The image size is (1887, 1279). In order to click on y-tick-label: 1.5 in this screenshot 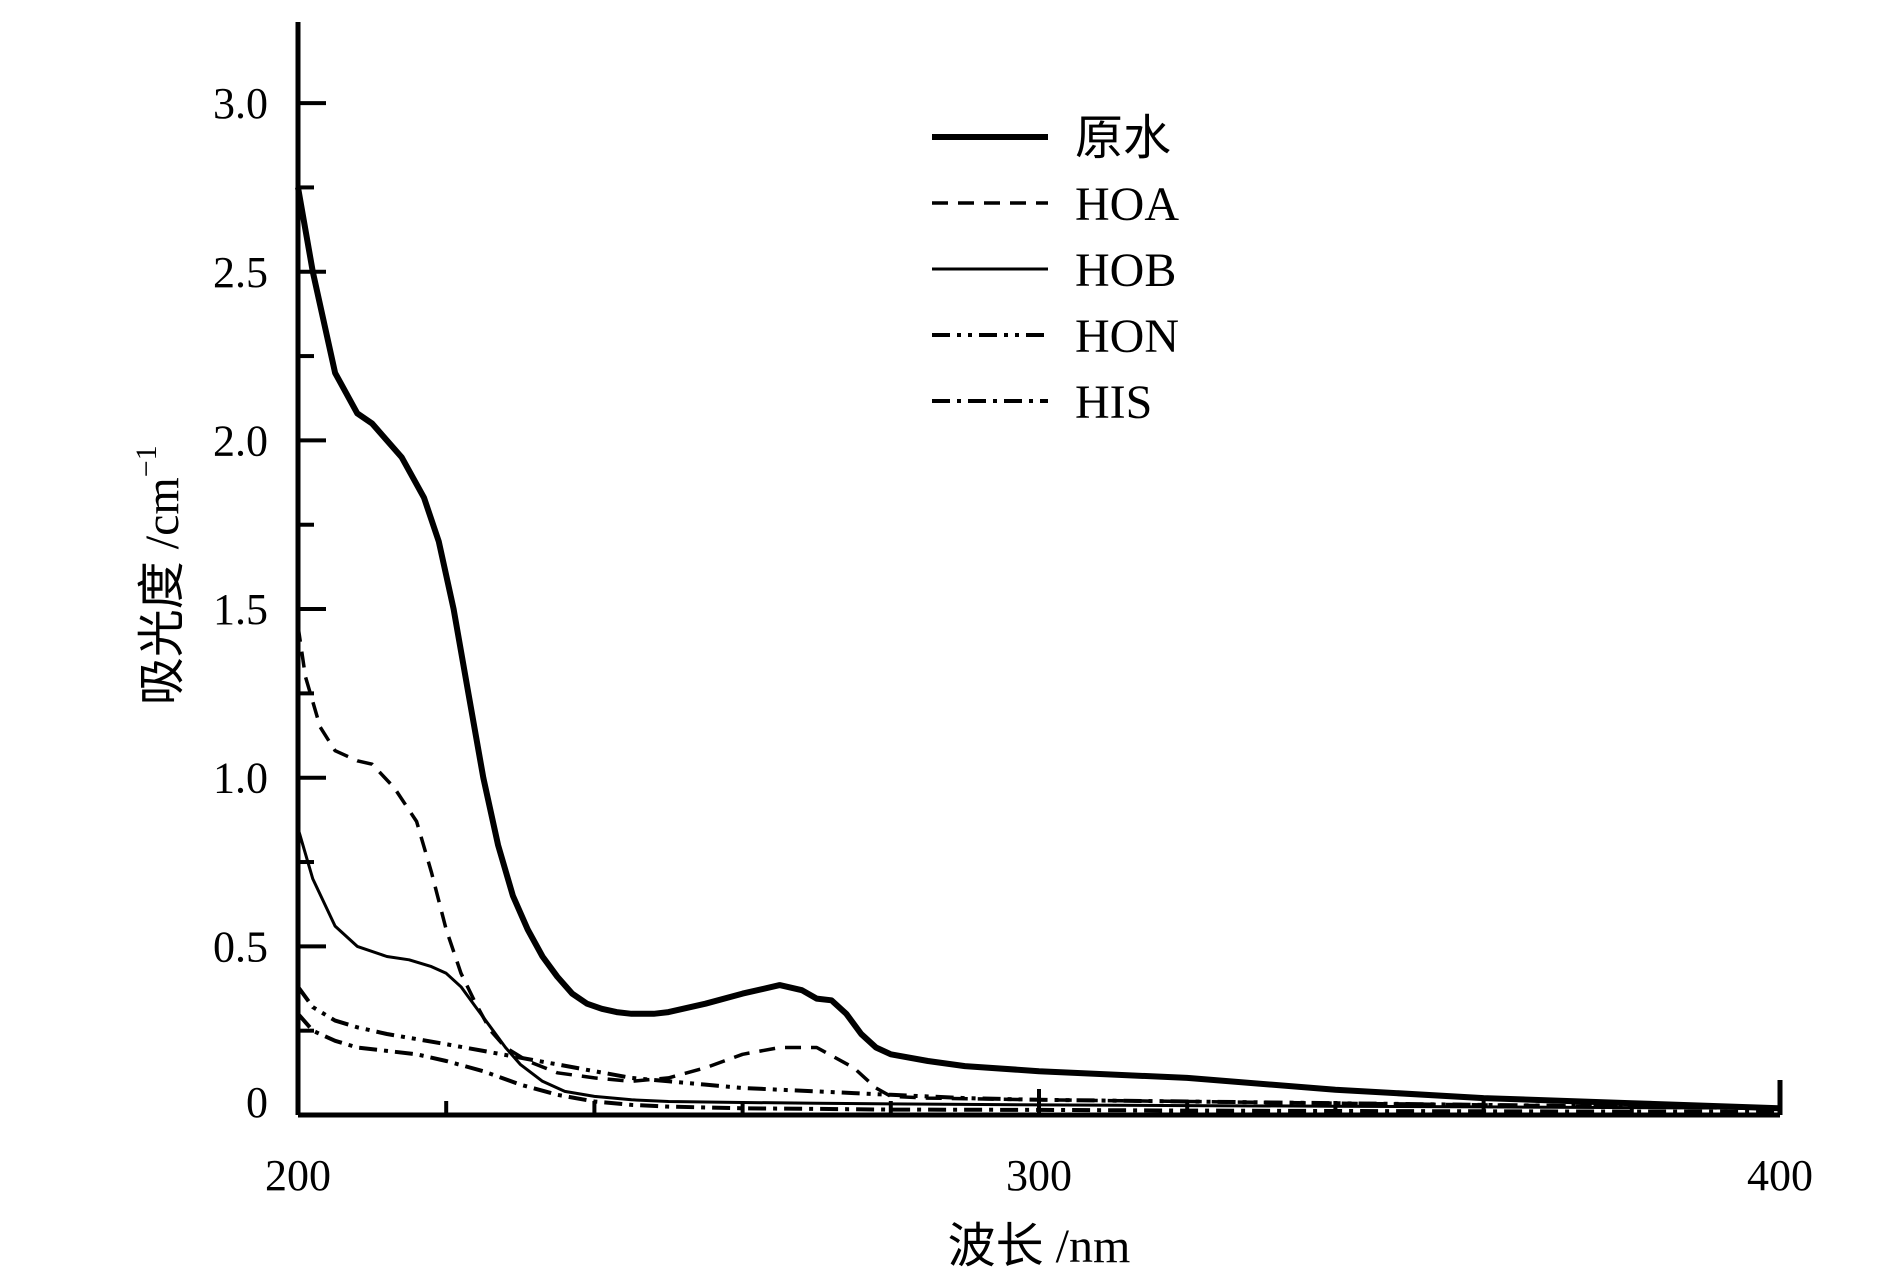, I will do `click(240, 609)`.